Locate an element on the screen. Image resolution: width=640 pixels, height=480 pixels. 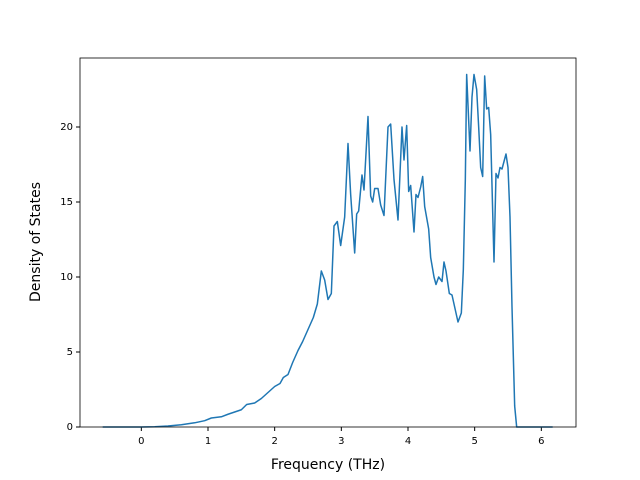
y-tick-label: 15 is located at coordinates (66, 202).